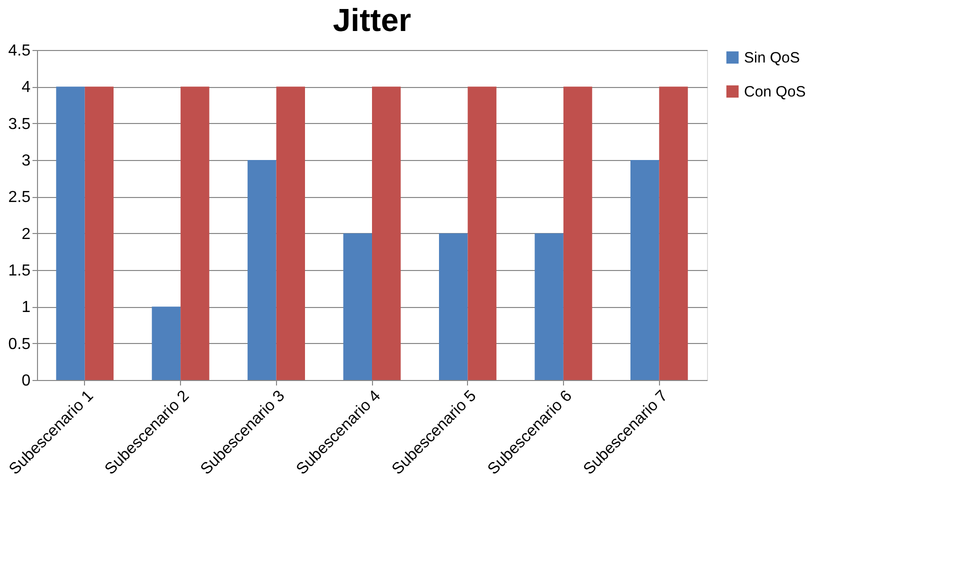  I want to click on y-tick-label: 1, so click(26, 307).